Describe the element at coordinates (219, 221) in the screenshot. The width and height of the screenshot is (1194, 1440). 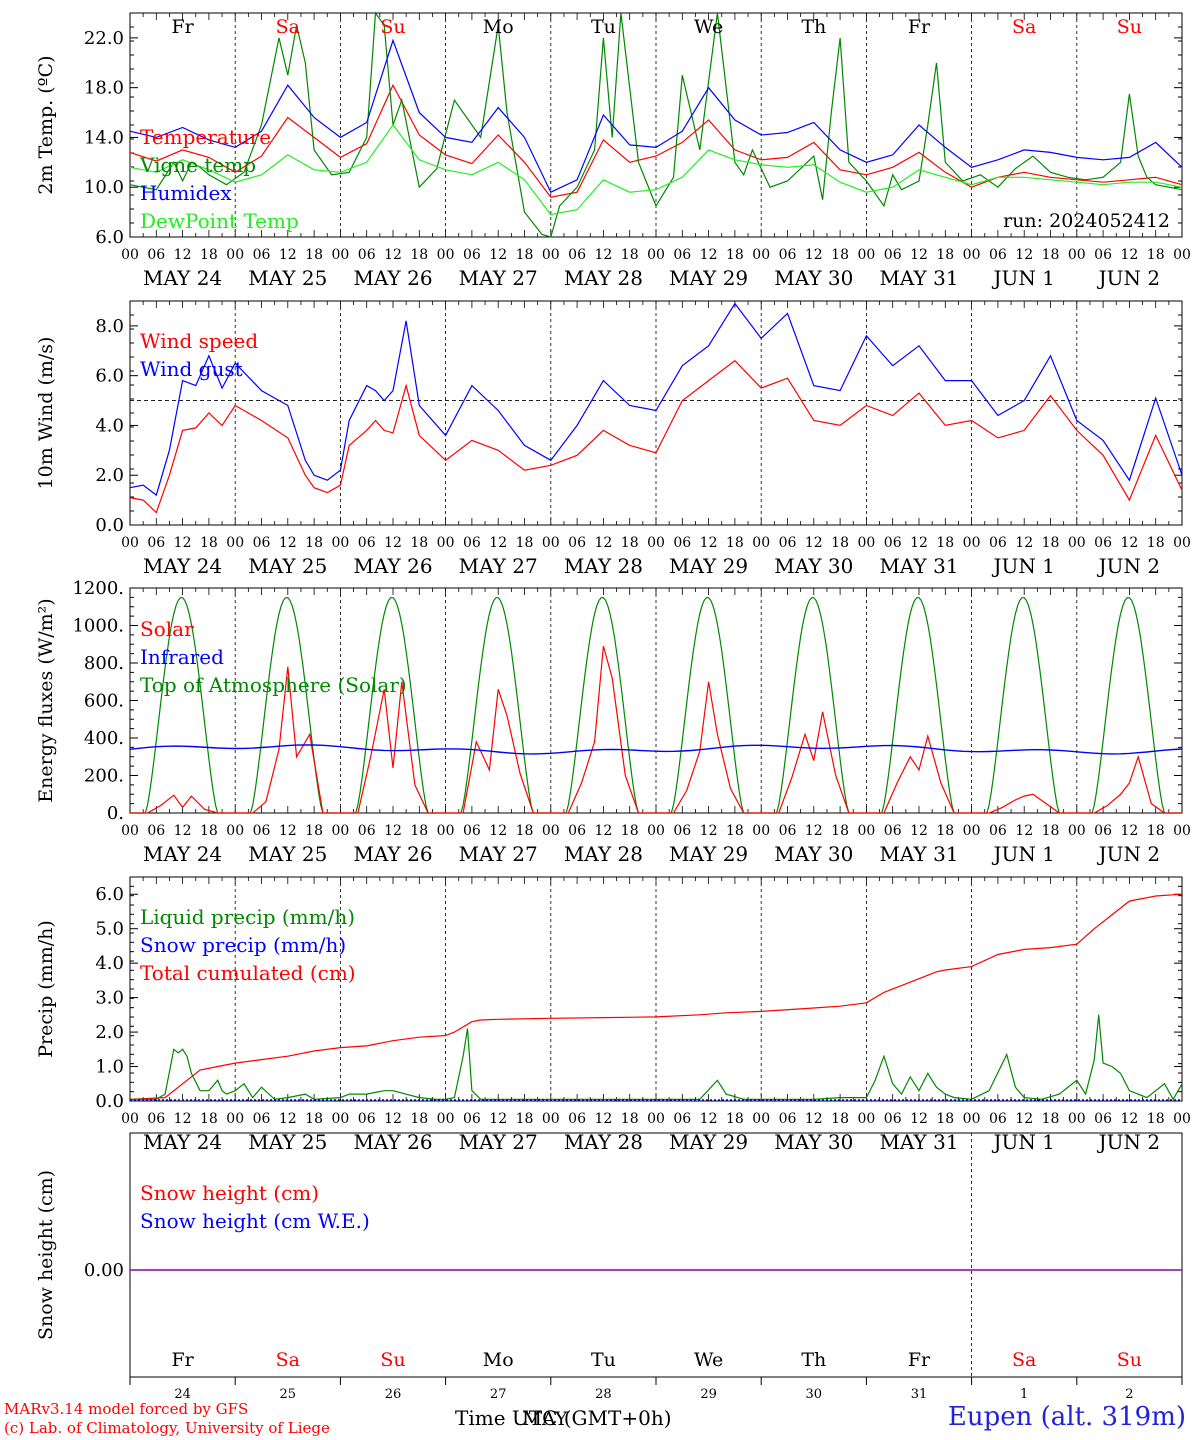
I see `legend-entry: DewPoint Temp` at that location.